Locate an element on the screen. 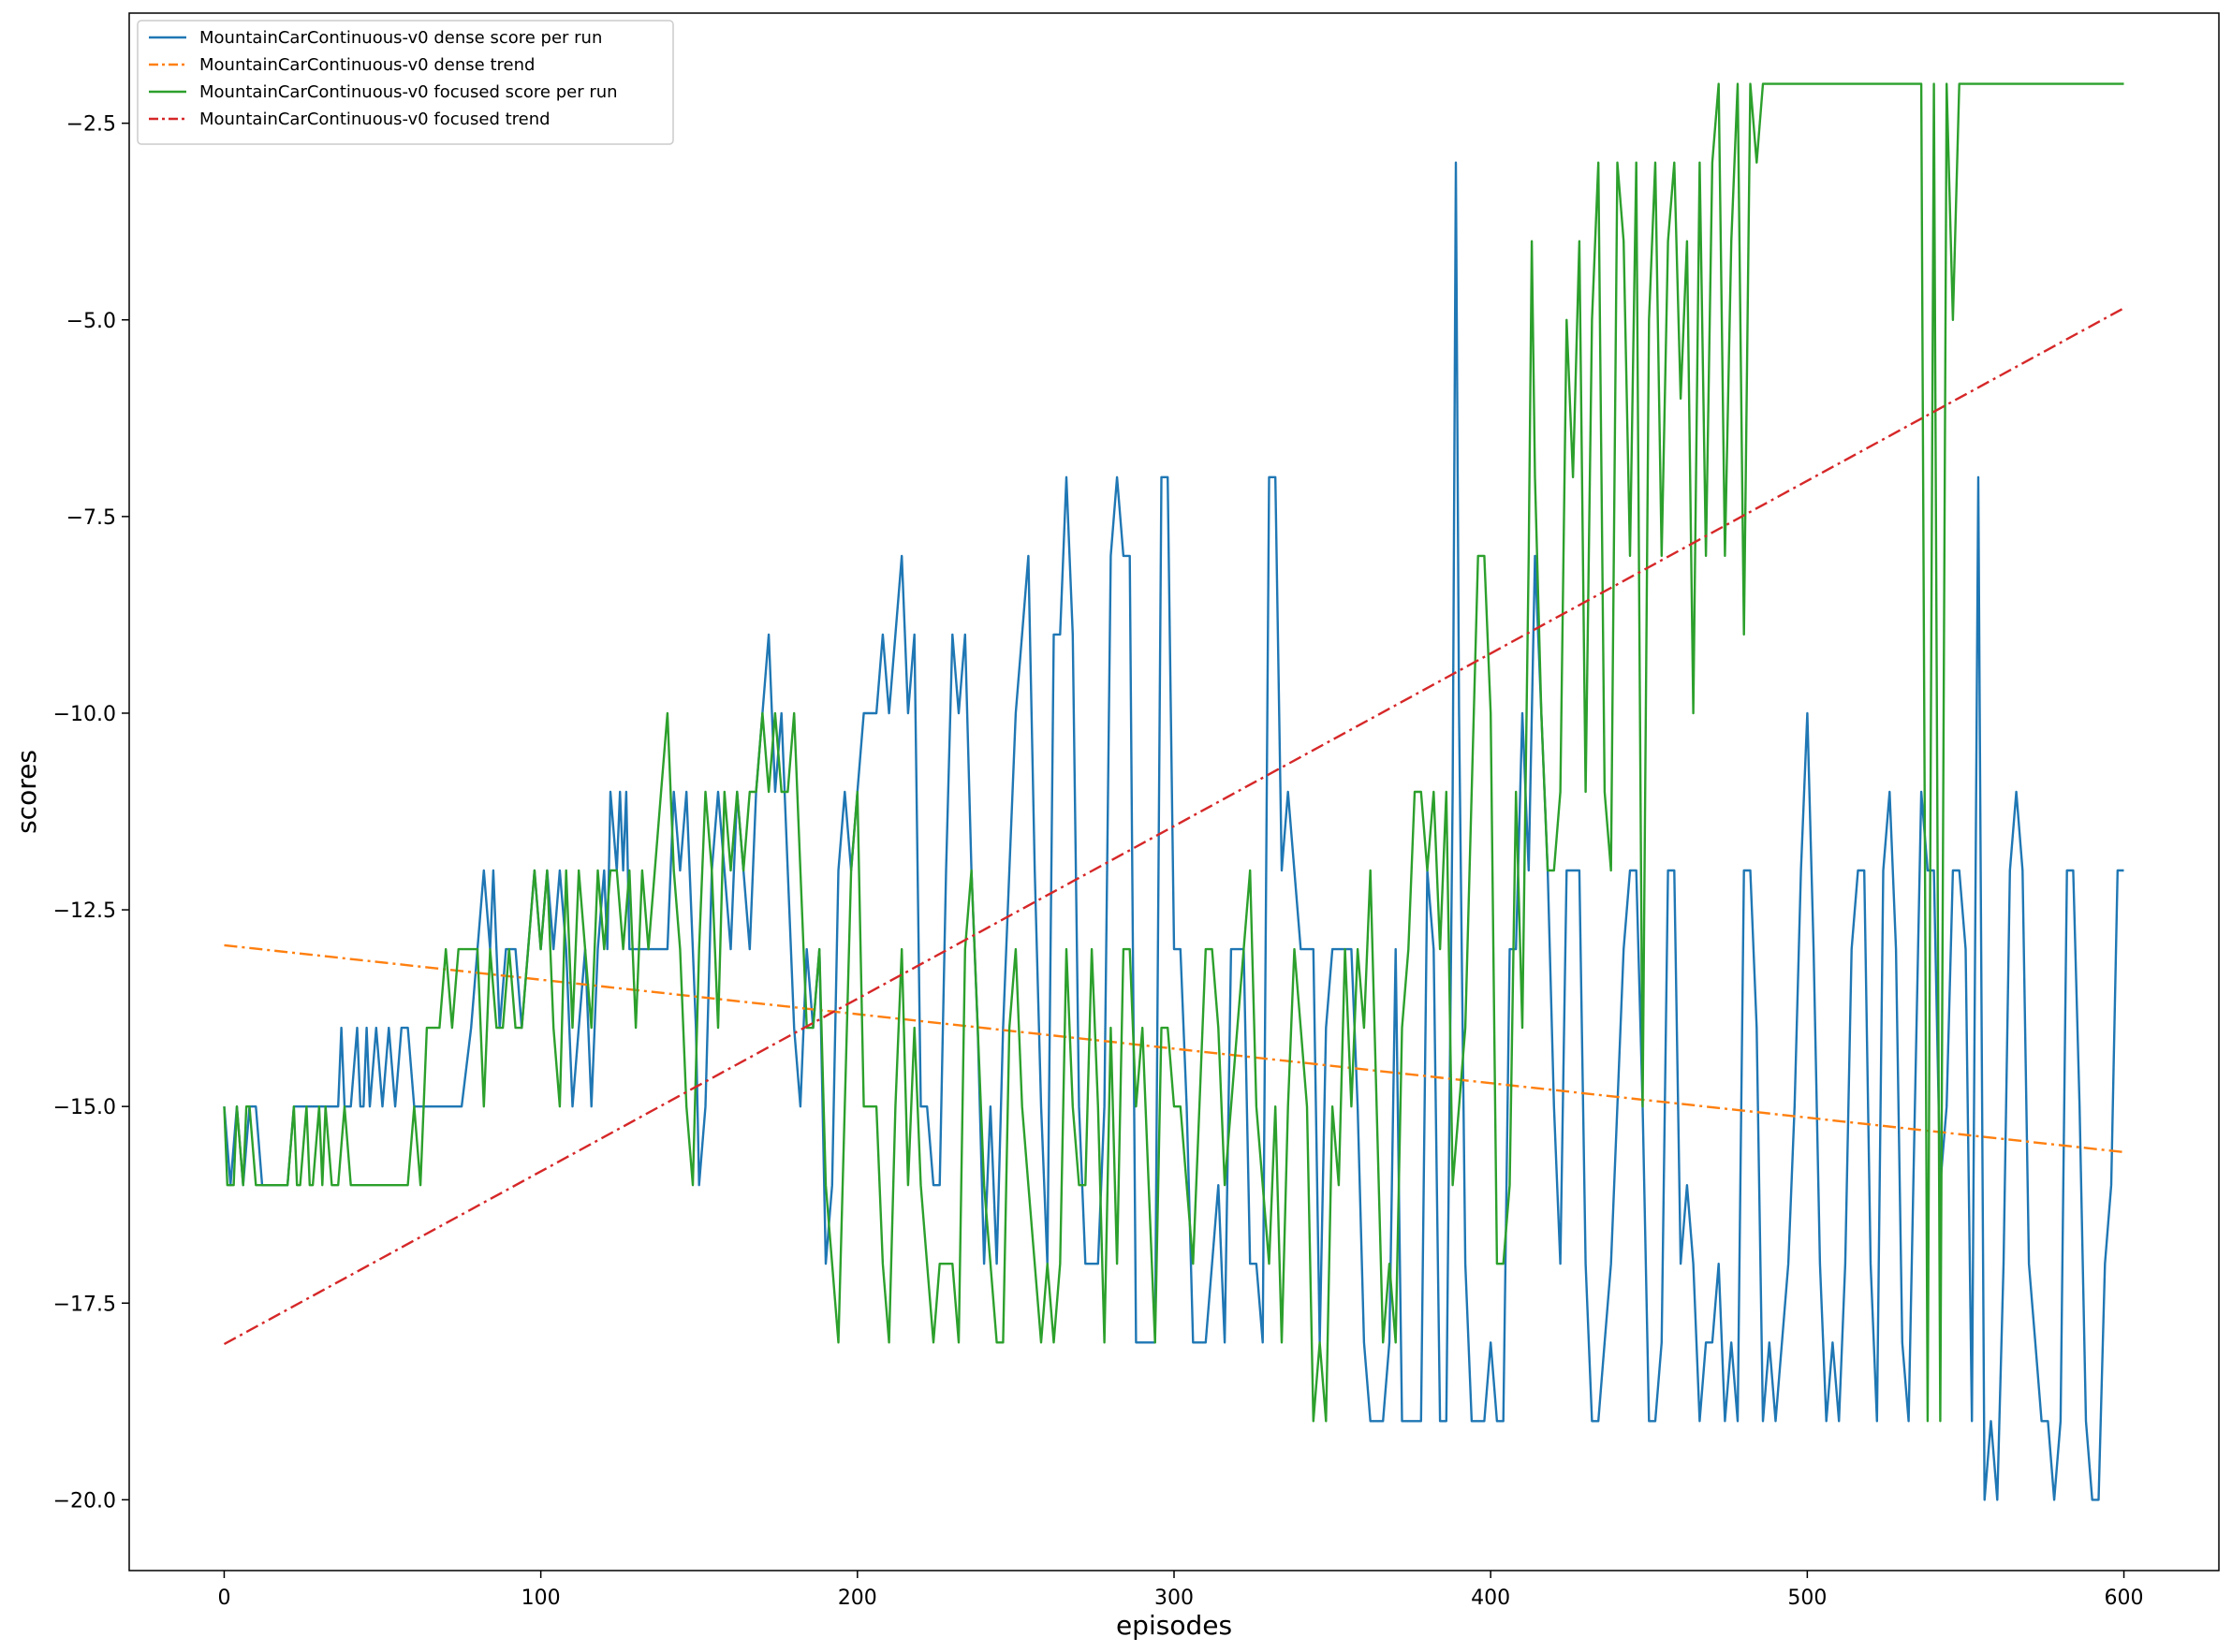  y-tick-label: −10.0 is located at coordinates (85, 715).